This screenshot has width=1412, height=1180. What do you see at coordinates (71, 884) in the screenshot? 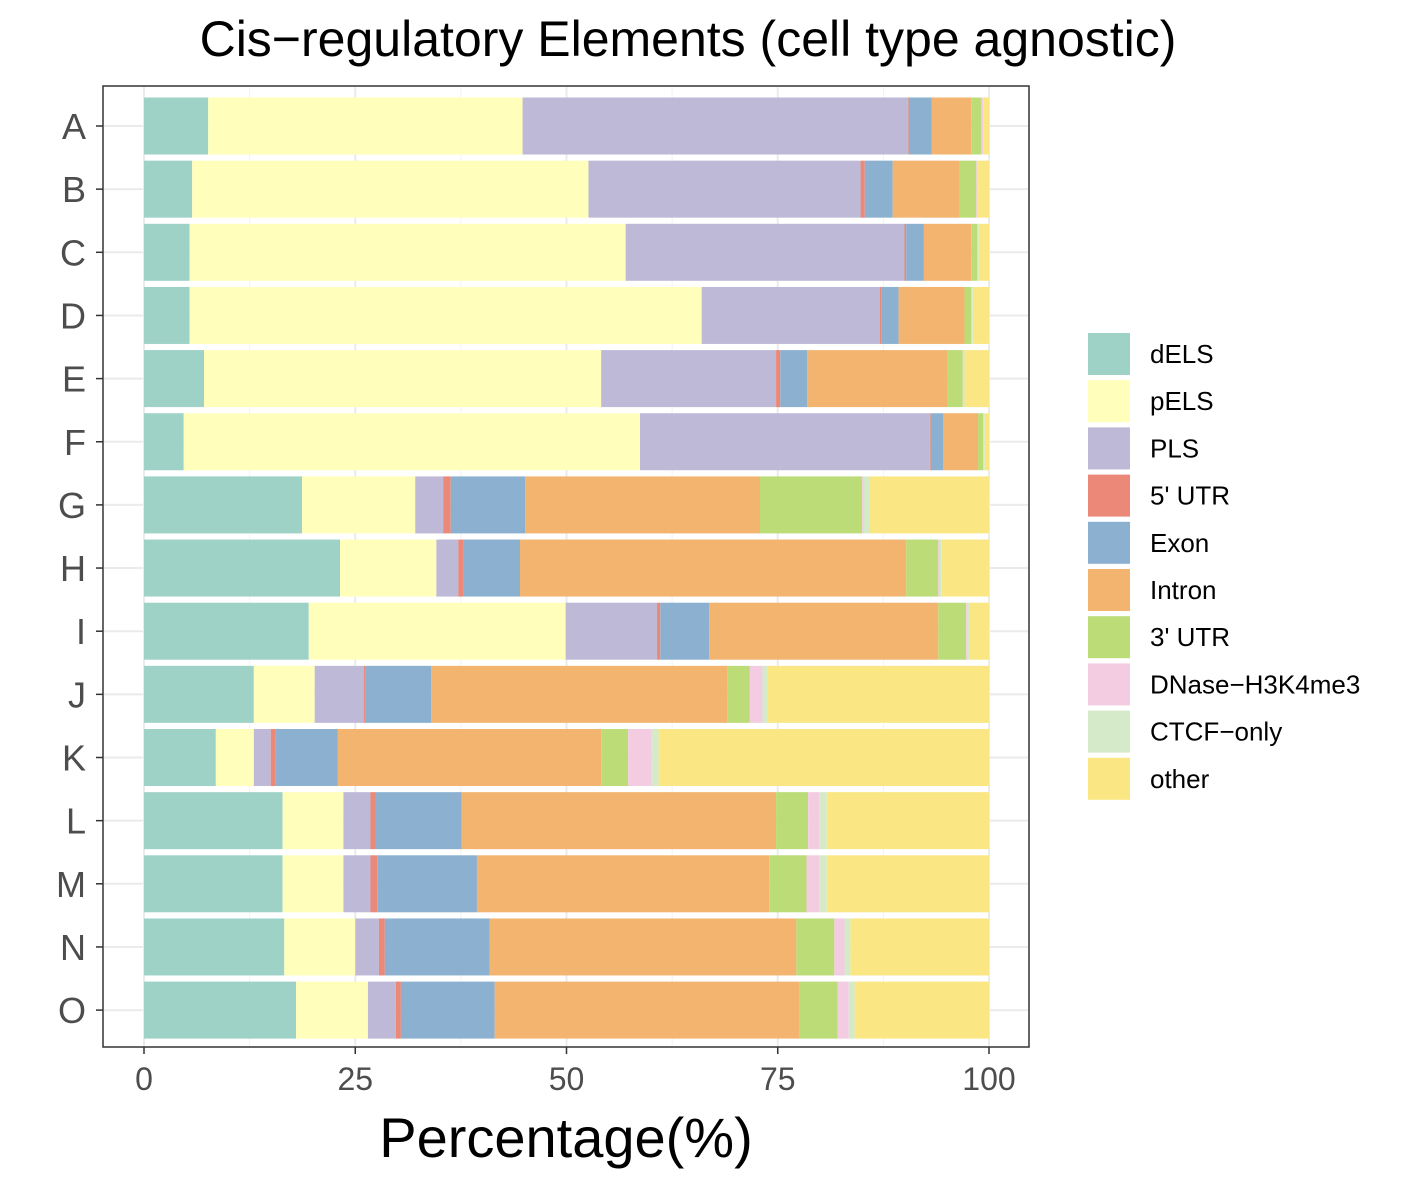
I see `y-tick-label: M` at bounding box center [71, 884].